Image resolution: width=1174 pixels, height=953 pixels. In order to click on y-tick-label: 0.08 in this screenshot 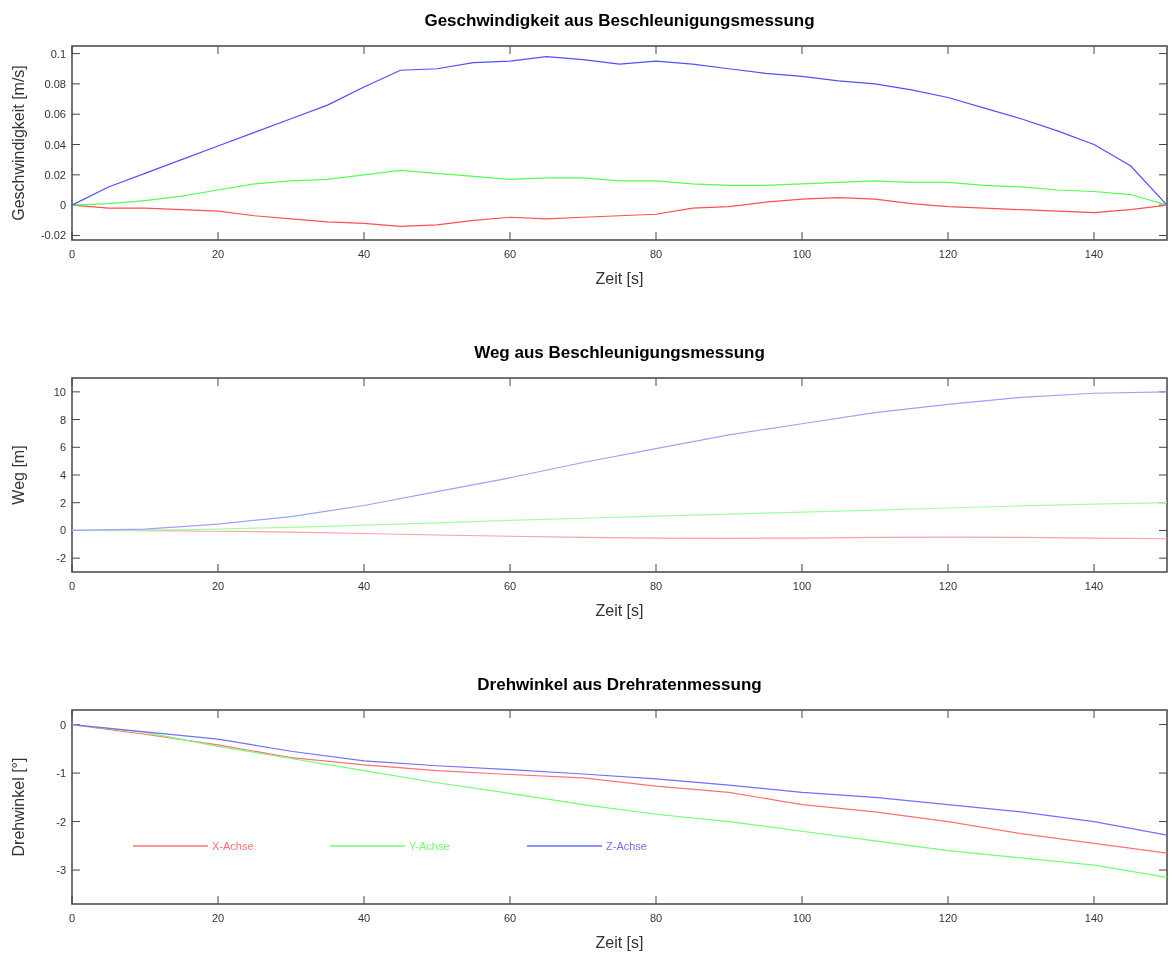, I will do `click(55, 83)`.